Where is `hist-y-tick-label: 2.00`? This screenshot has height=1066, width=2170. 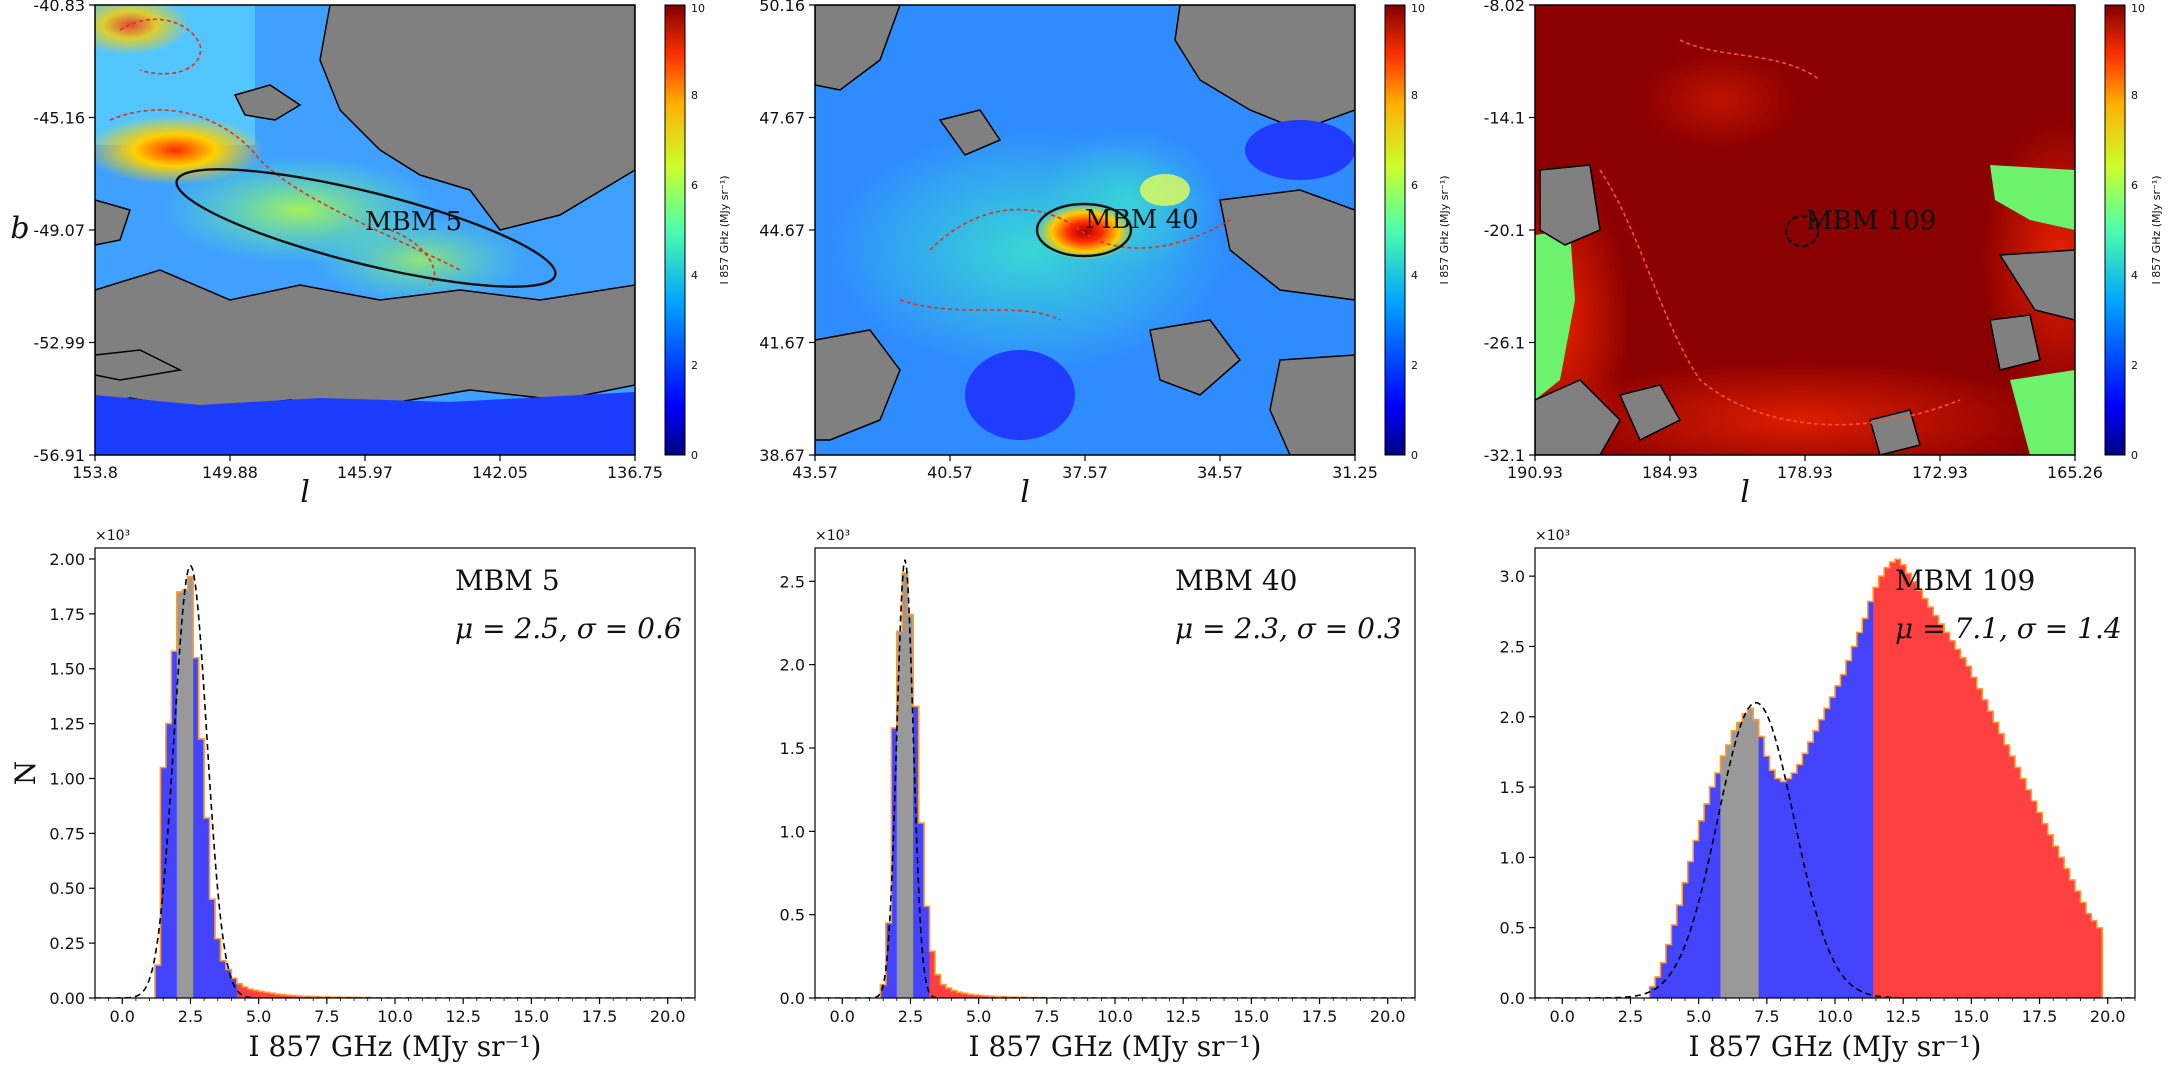
hist-y-tick-label: 2.00 is located at coordinates (67, 559).